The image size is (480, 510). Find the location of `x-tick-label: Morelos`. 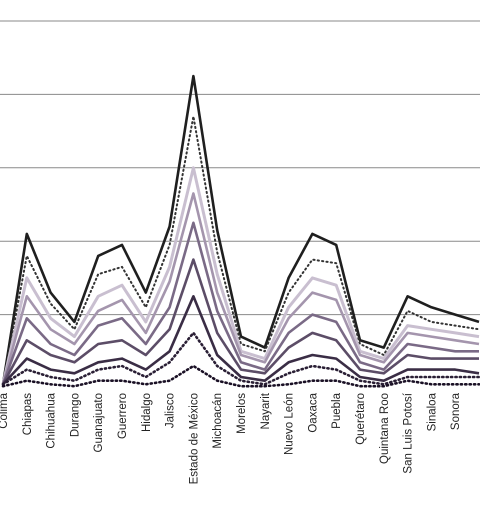

x-tick-label: Morelos is located at coordinates (242, 413).